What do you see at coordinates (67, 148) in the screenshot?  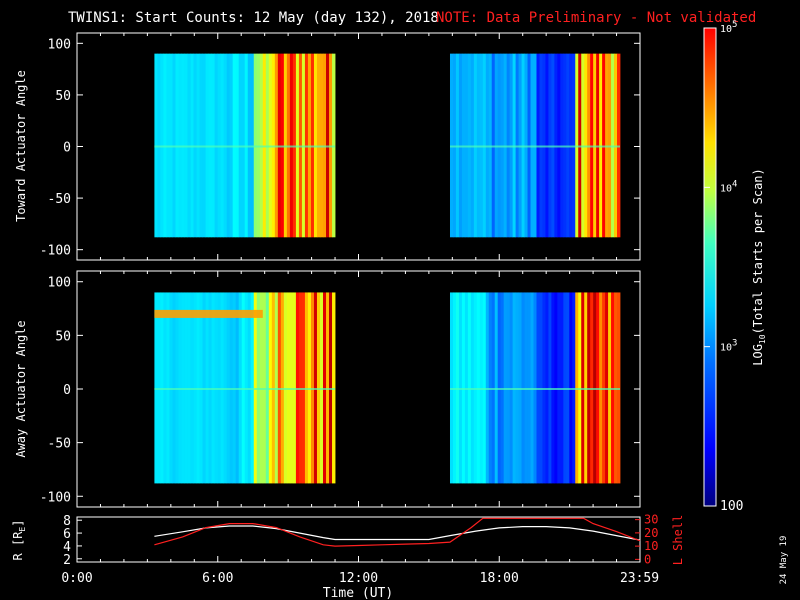 I see `toward-ytick-label: 0` at bounding box center [67, 148].